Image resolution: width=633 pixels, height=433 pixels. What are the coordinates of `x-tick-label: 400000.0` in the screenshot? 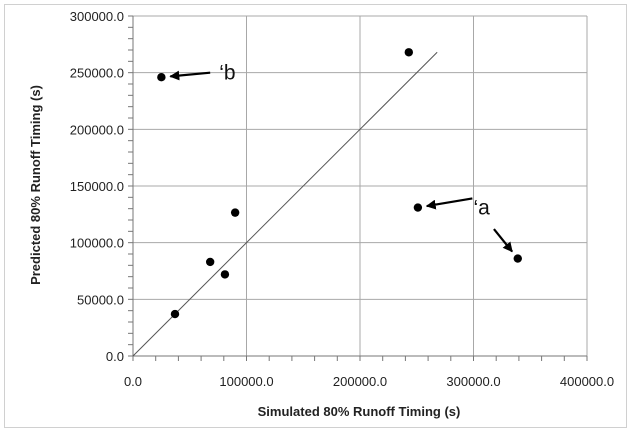 It's located at (587, 381).